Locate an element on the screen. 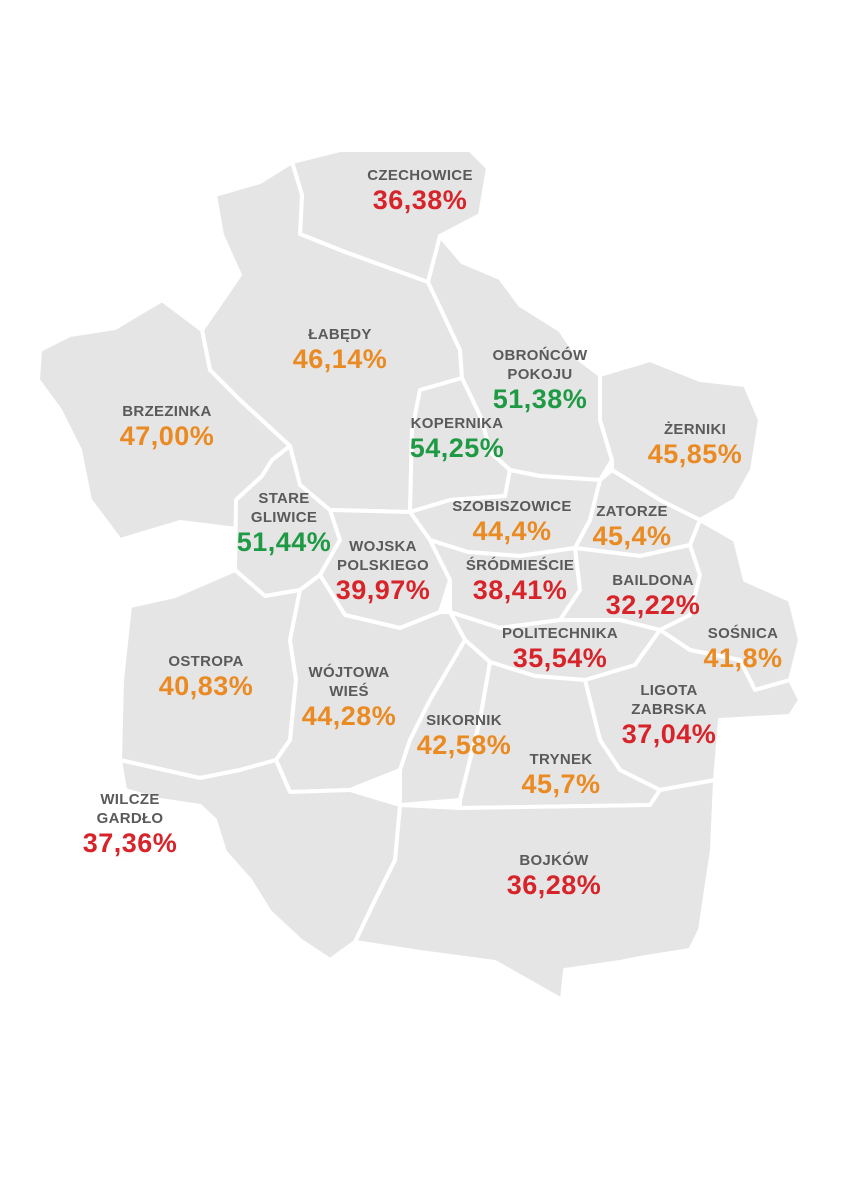  district-value-czechowice: 36,38% is located at coordinates (420, 200).